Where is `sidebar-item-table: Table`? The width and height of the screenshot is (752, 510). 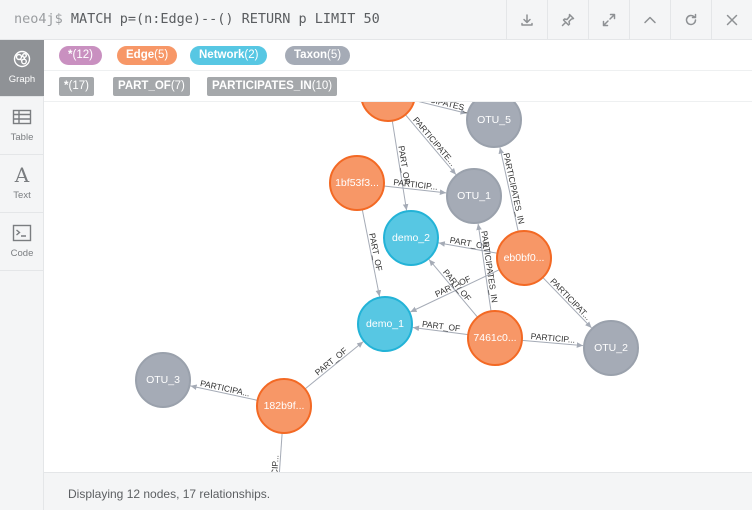
sidebar-item-table: Table is located at coordinates (22, 126).